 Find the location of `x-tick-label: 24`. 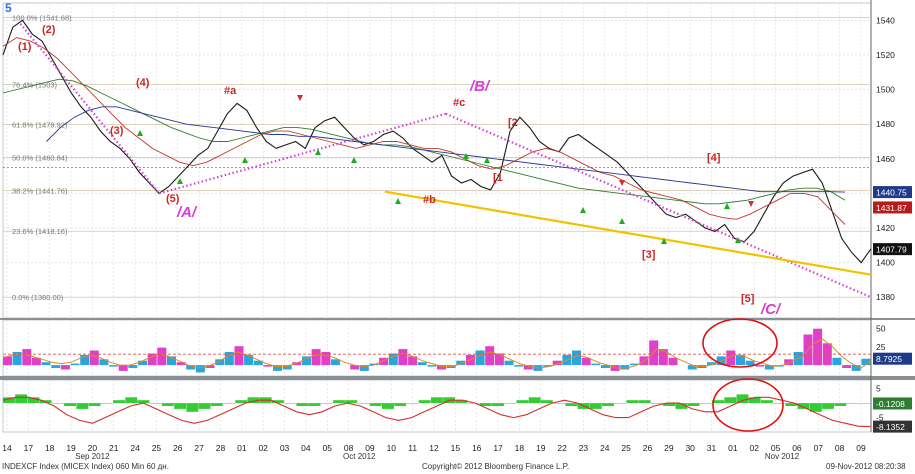

x-tick-label: 24 is located at coordinates (605, 448).